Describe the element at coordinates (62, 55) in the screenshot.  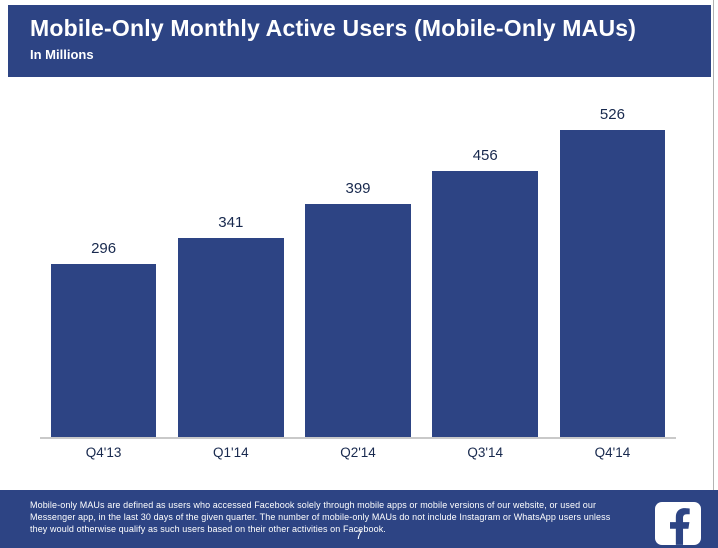
I see `slide-subtitle: In Millions` at that location.